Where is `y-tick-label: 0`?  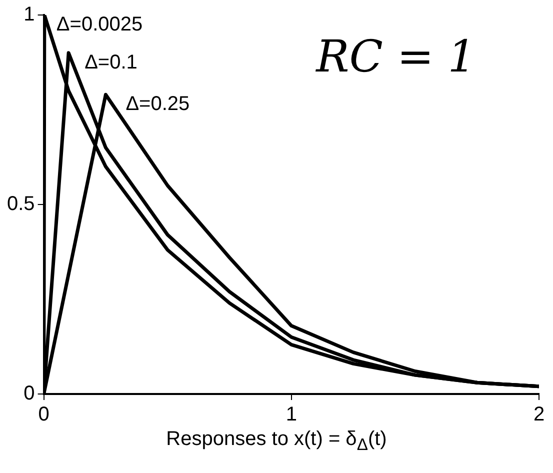
y-tick-label: 0 is located at coordinates (29, 393).